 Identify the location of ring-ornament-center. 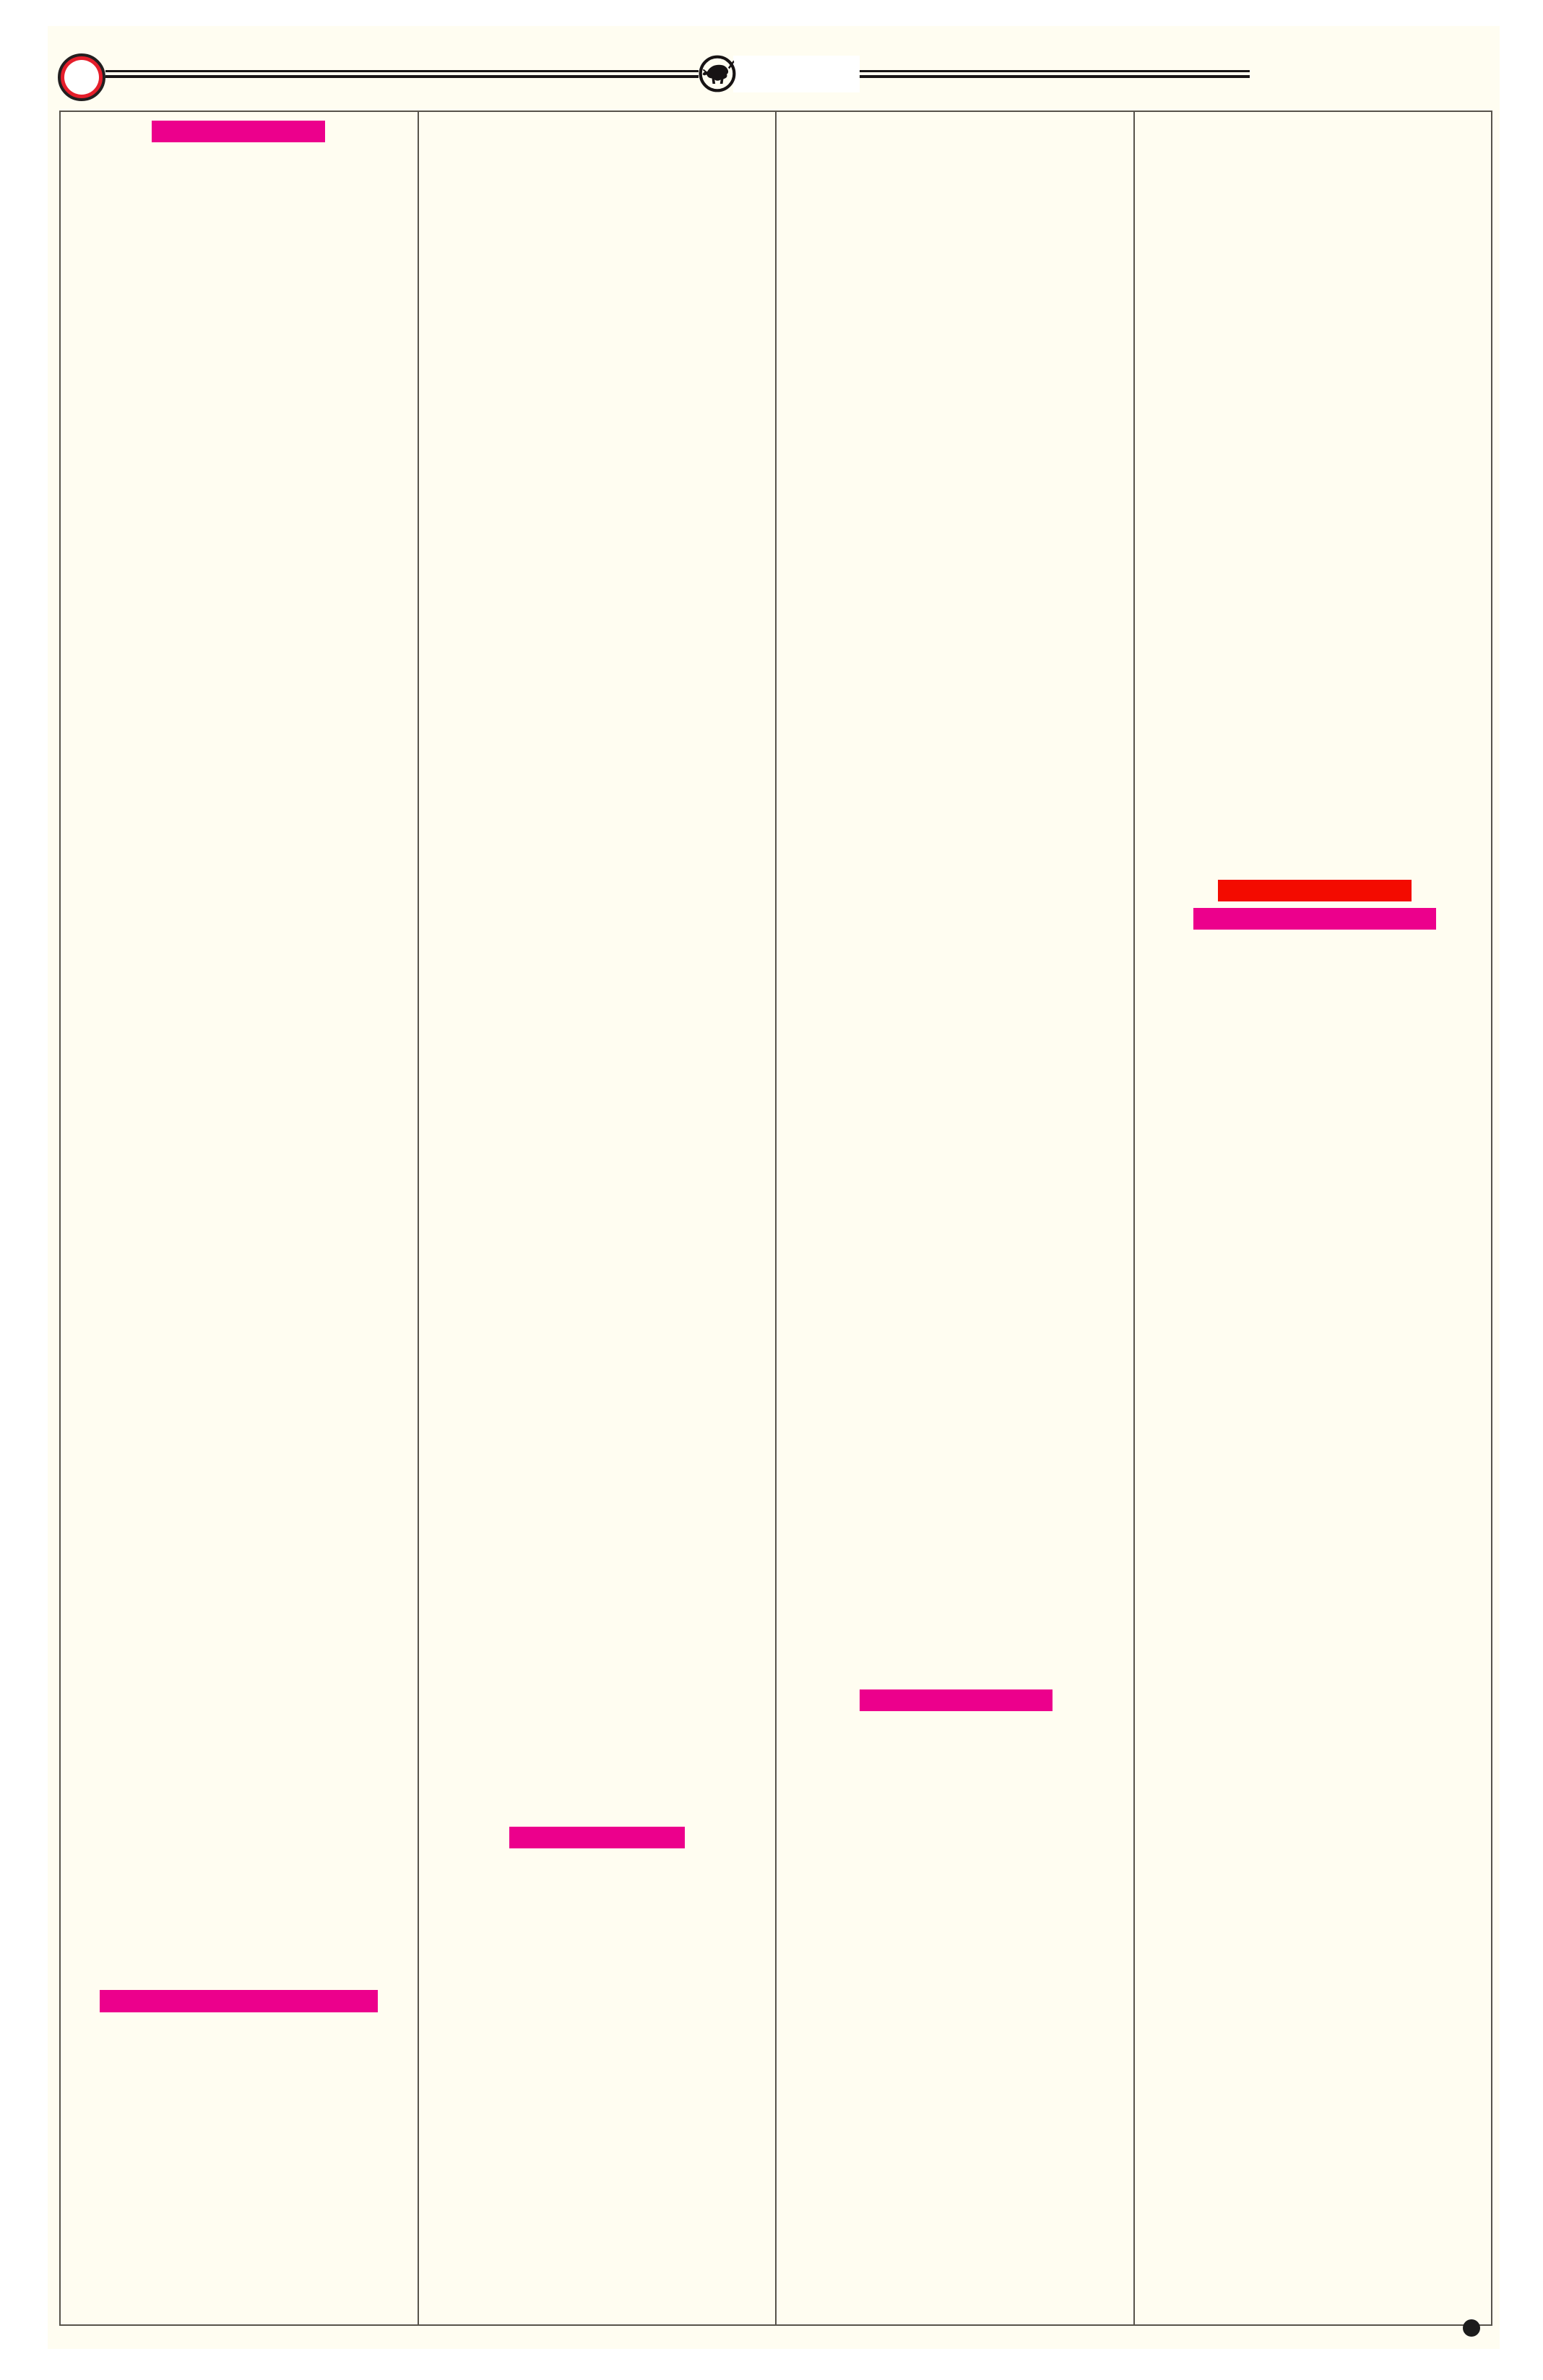
(81, 77).